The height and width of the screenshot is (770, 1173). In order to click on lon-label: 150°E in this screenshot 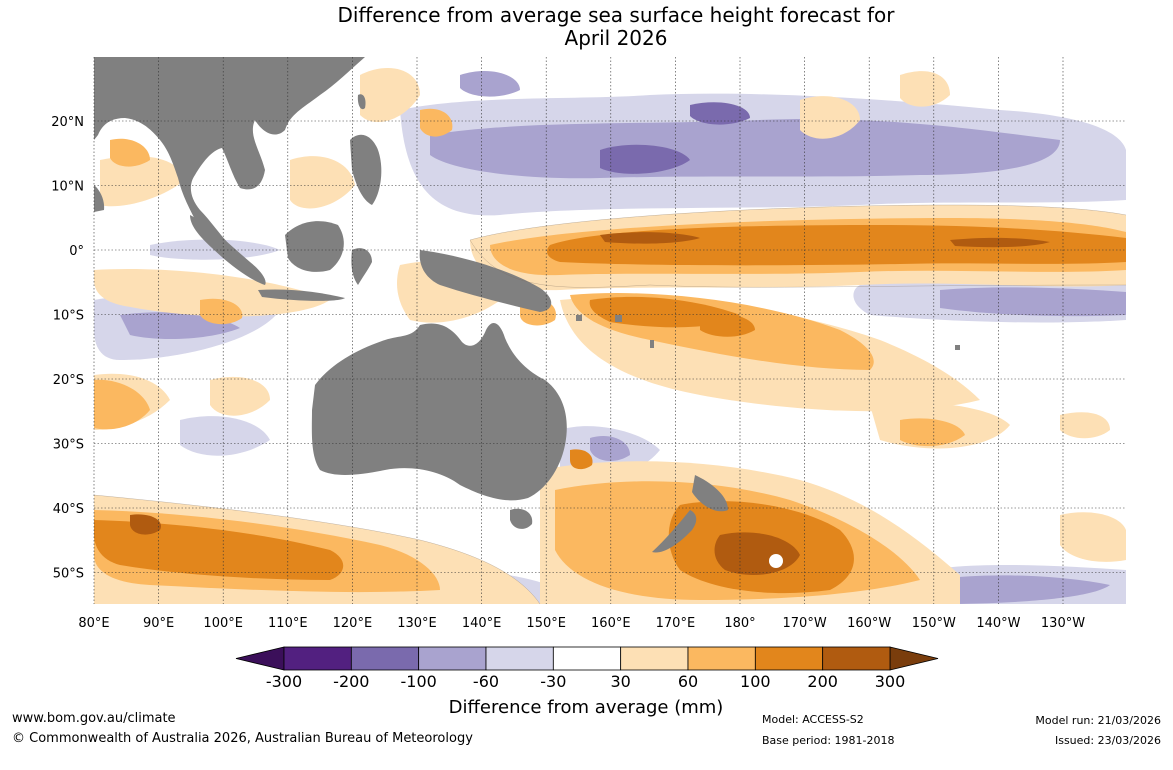, I will do `click(546, 623)`.